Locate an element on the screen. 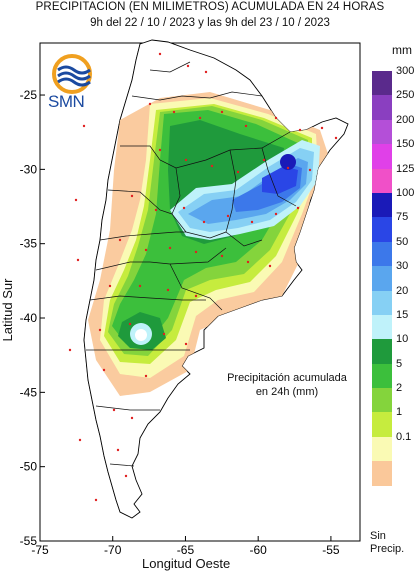  legend-level: 20 is located at coordinates (396, 300).